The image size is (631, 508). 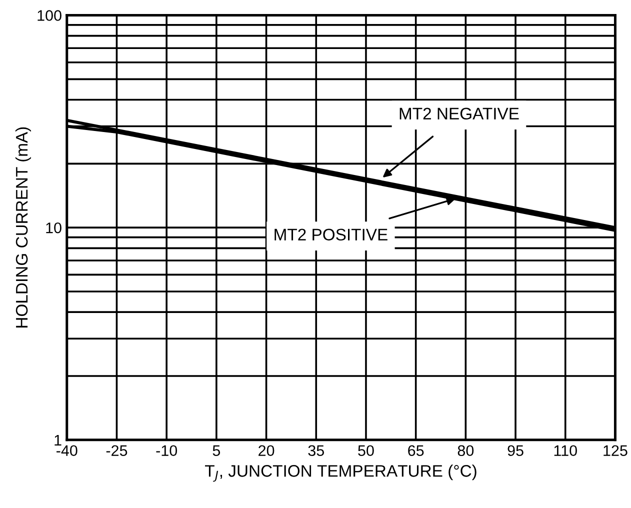 What do you see at coordinates (331, 234) in the screenshot?
I see `annotation: MT2 POSITIVE` at bounding box center [331, 234].